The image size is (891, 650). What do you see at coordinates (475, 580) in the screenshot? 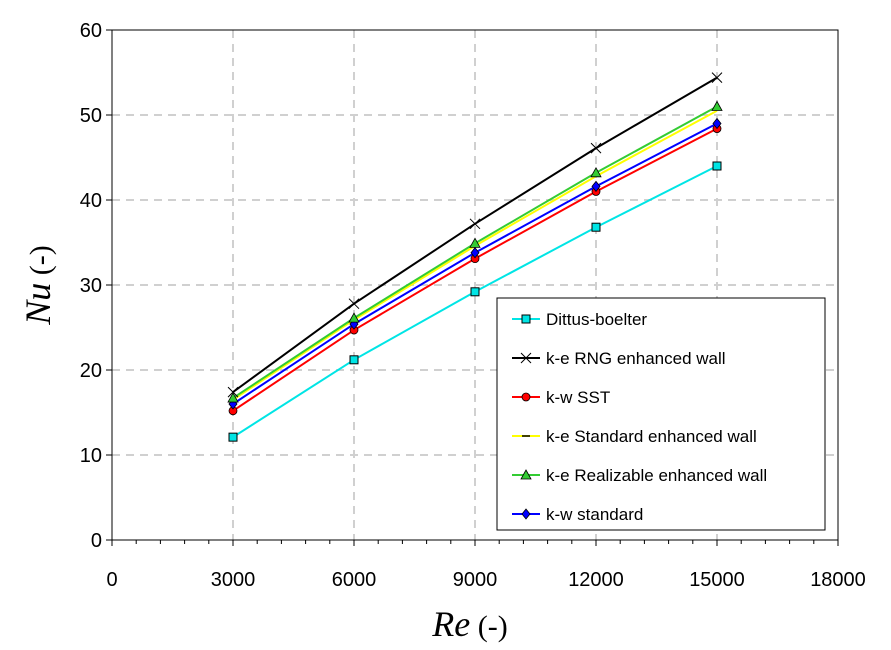
I see `x-tick-label: 9000` at bounding box center [475, 580].